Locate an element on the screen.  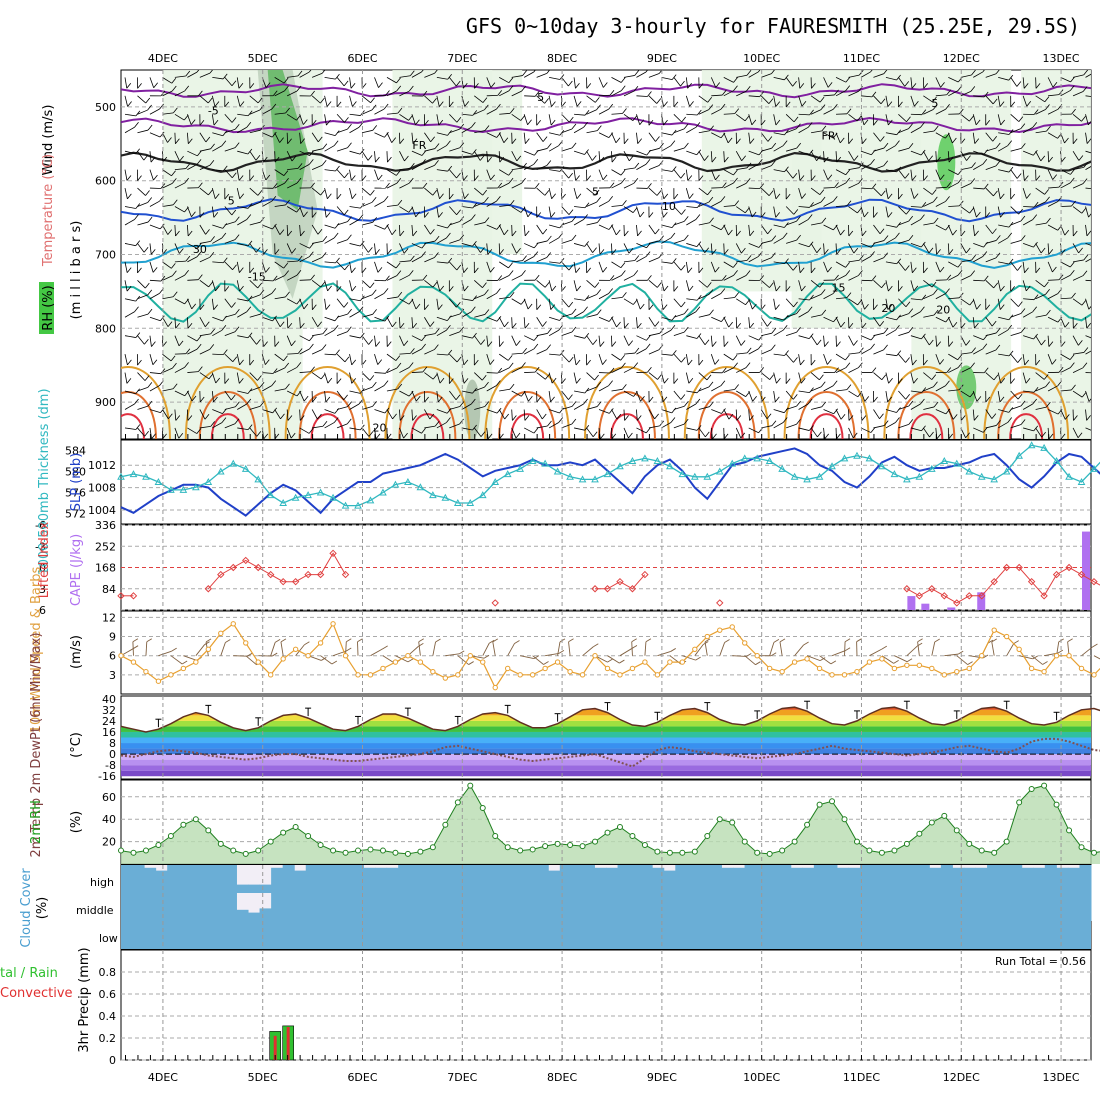
temperature-contour is located at coordinates (133, 426).